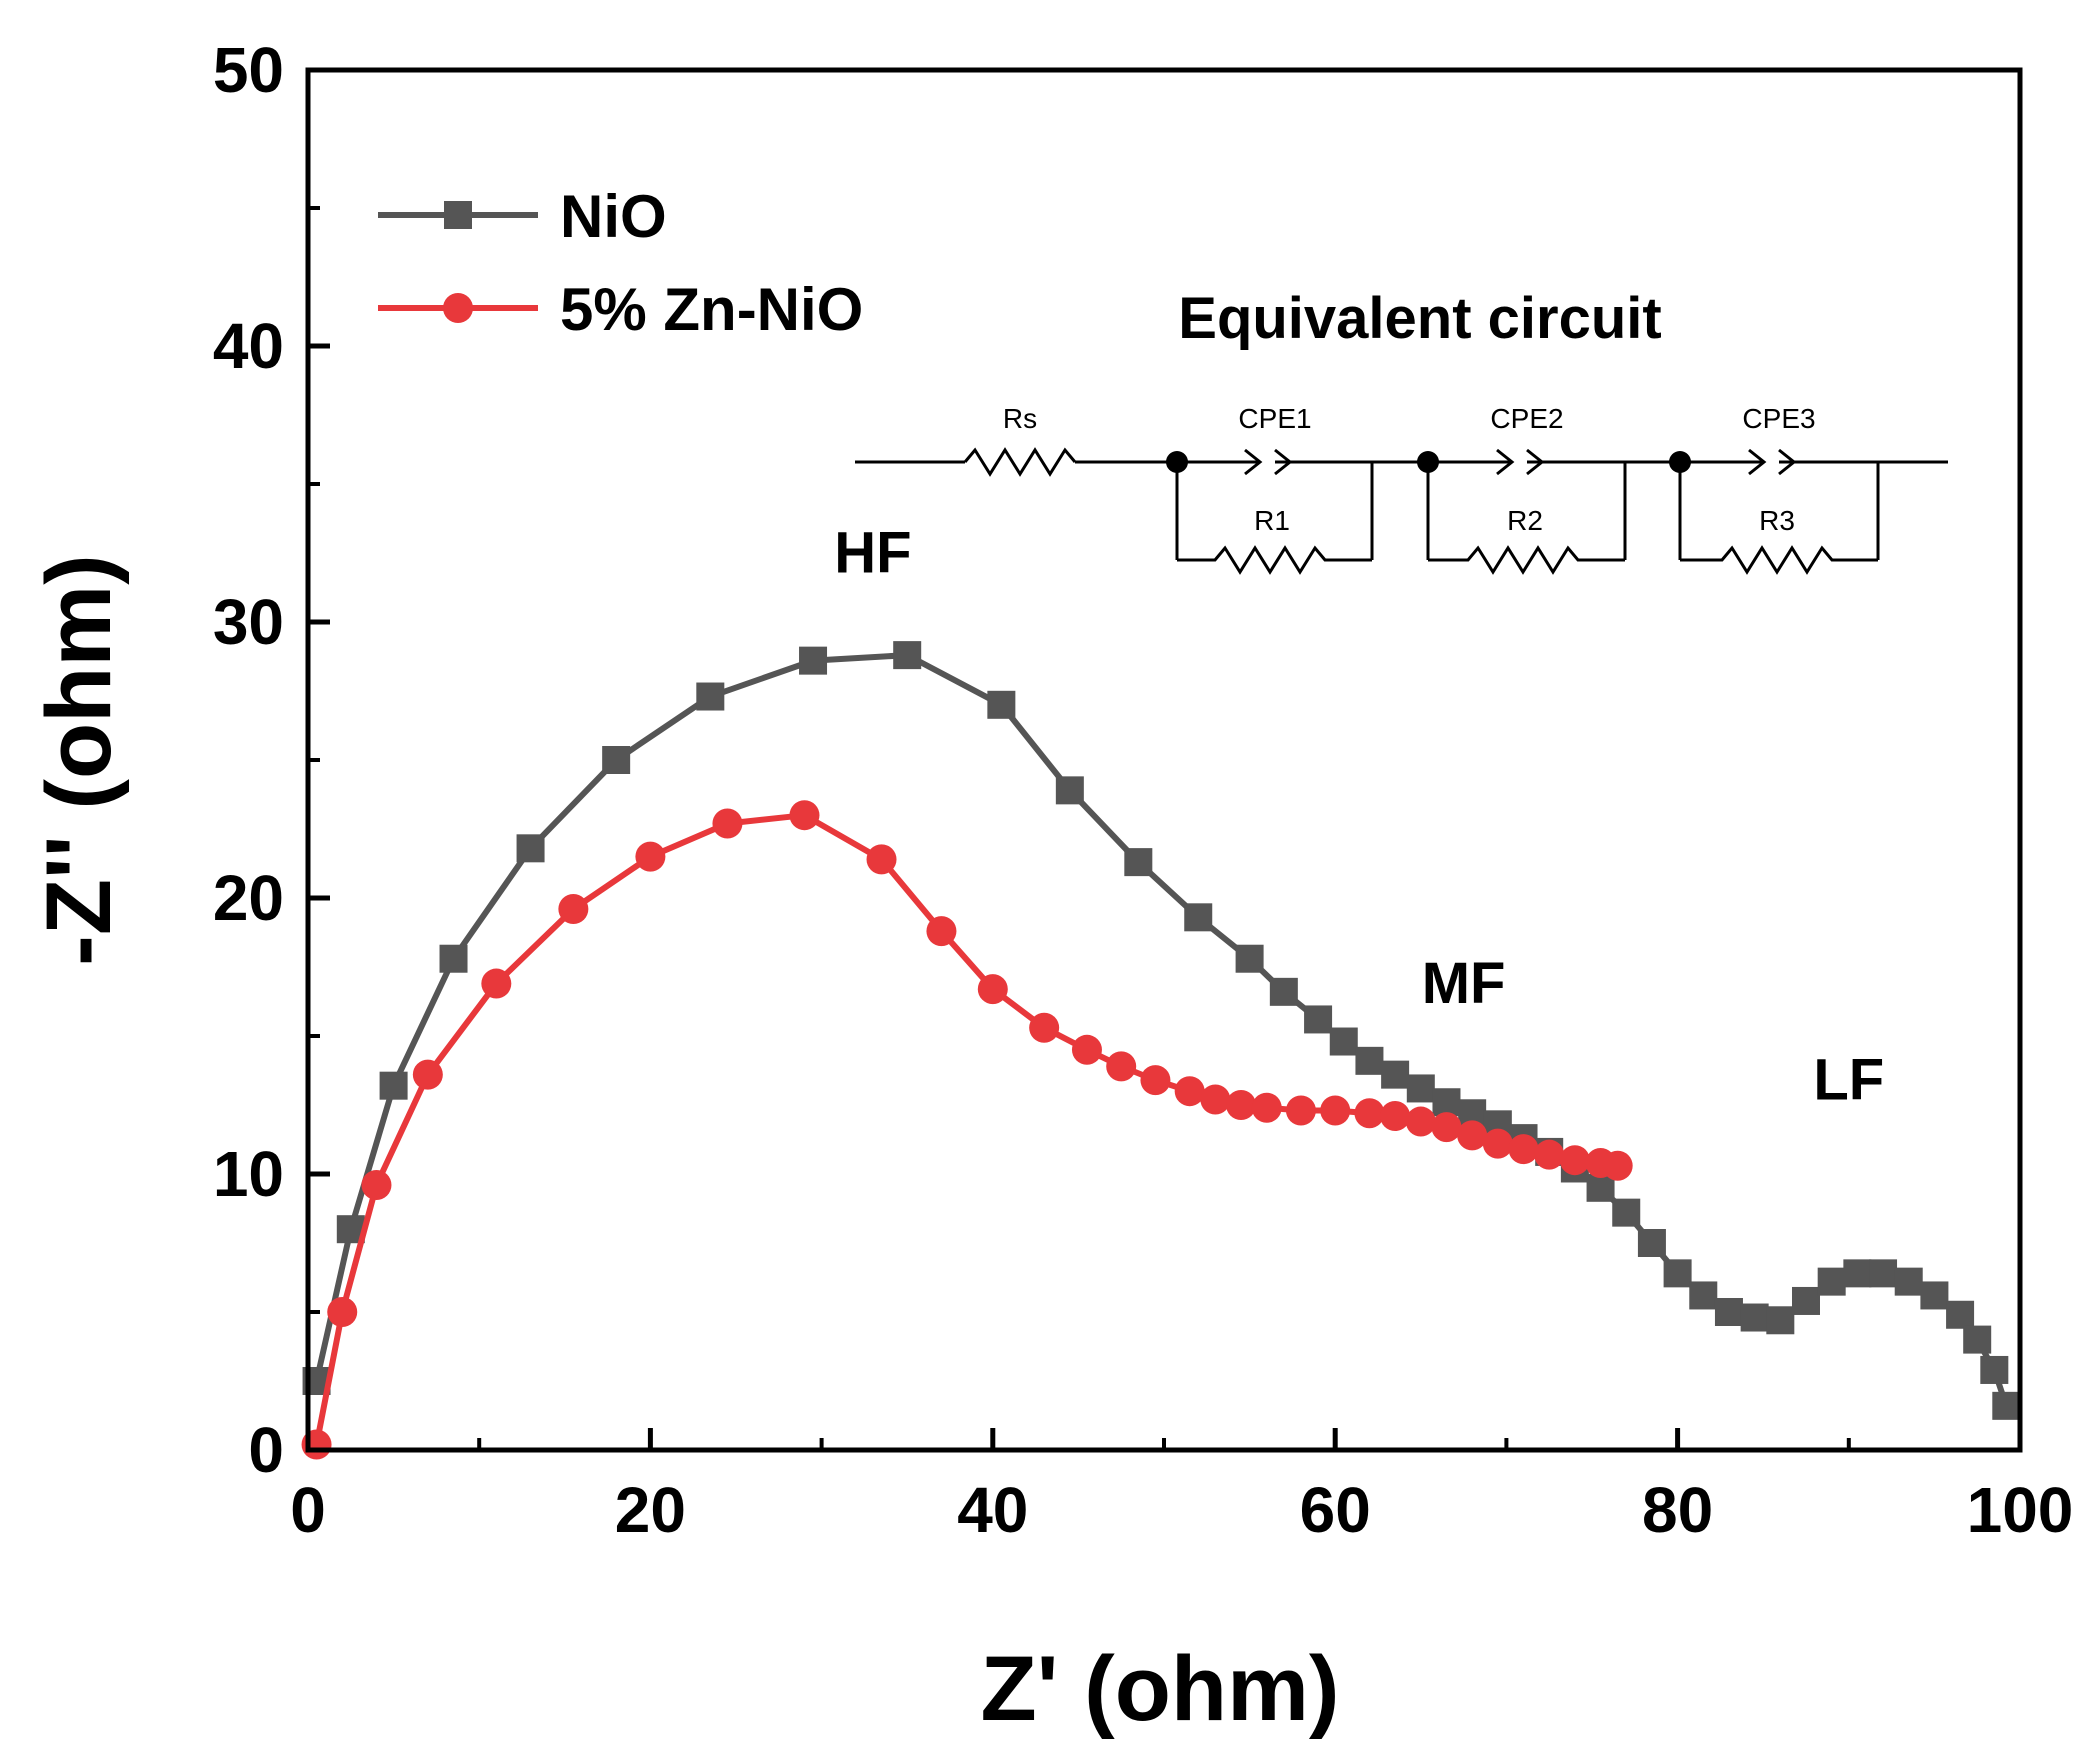 The width and height of the screenshot is (2096, 1756). I want to click on cpe2-symbol, so click(1505, 462).